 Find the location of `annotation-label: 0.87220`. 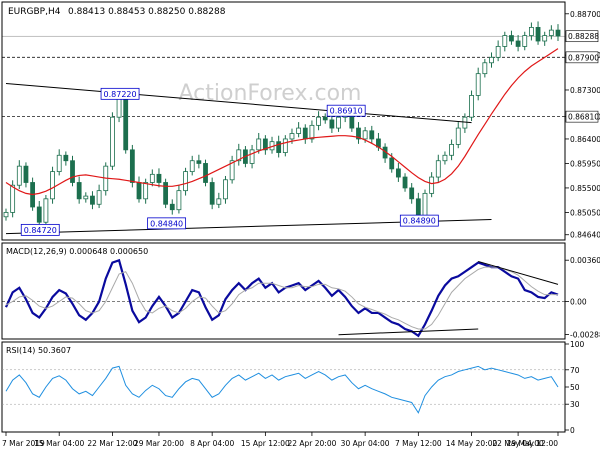

annotation-label: 0.87220 is located at coordinates (120, 94).